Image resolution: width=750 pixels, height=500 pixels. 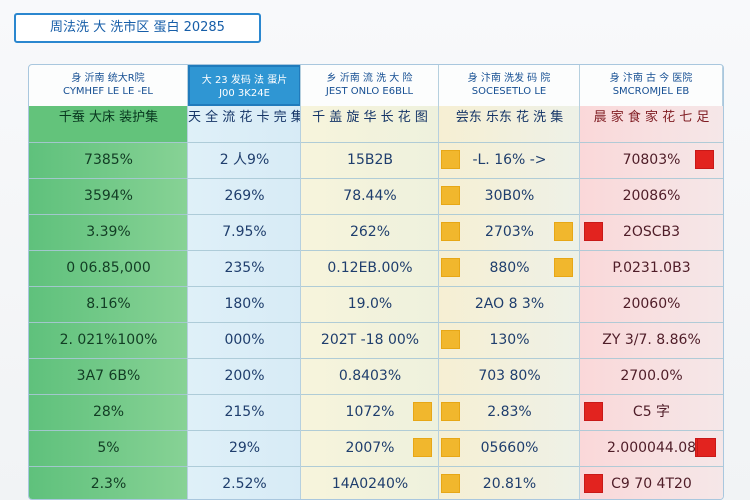 What do you see at coordinates (651, 232) in the screenshot?
I see `table-cell: 2OSCB3` at bounding box center [651, 232].